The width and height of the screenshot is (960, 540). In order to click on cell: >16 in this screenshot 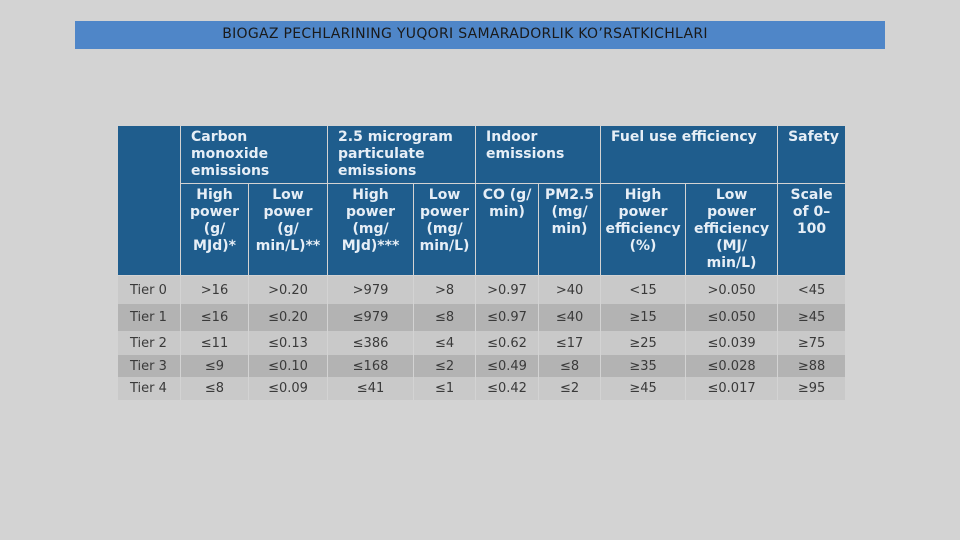, I will do `click(214, 289)`.